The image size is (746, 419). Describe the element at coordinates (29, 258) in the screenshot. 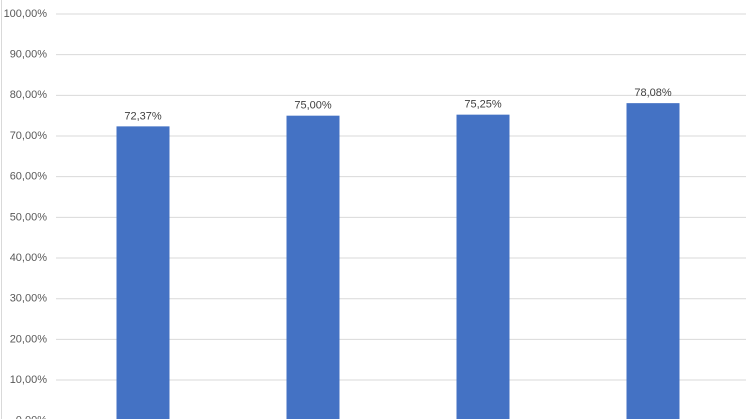

I see `y-tick-label: 40,00%` at that location.